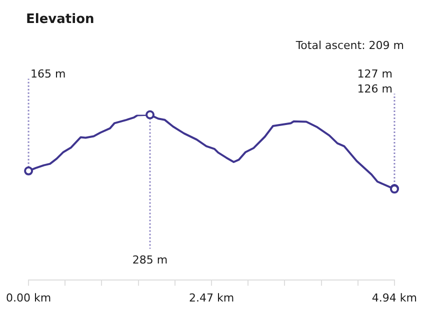  What do you see at coordinates (374, 74) in the screenshot?
I see `annotation: 127 m` at bounding box center [374, 74].